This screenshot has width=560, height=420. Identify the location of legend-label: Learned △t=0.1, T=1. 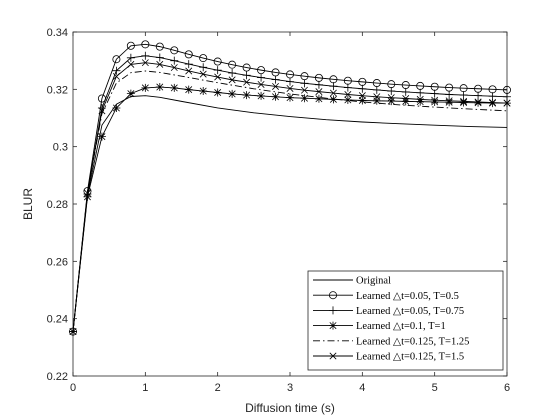
(401, 326).